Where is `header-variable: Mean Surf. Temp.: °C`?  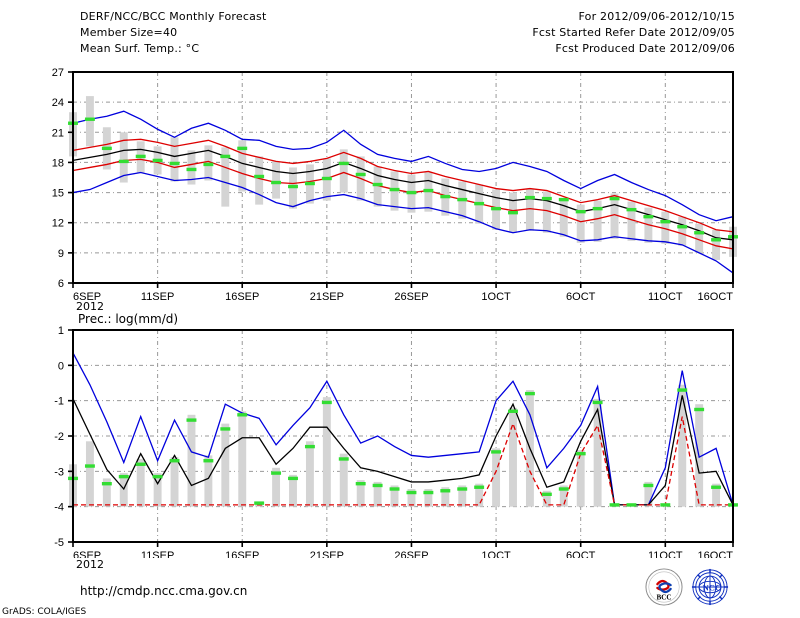 header-variable: Mean Surf. Temp.: °C is located at coordinates (140, 48).